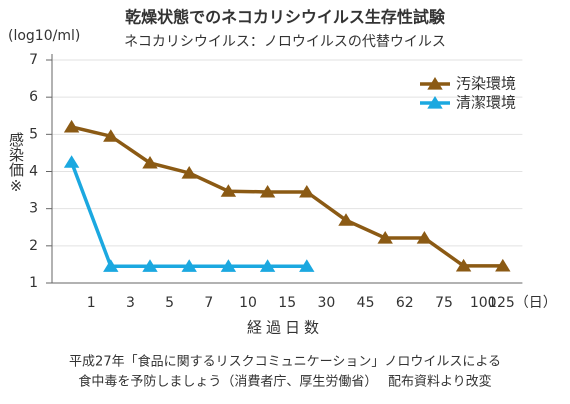 The image size is (570, 404). Describe the element at coordinates (33, 283) in the screenshot. I see `y-tick-label: 1` at that location.